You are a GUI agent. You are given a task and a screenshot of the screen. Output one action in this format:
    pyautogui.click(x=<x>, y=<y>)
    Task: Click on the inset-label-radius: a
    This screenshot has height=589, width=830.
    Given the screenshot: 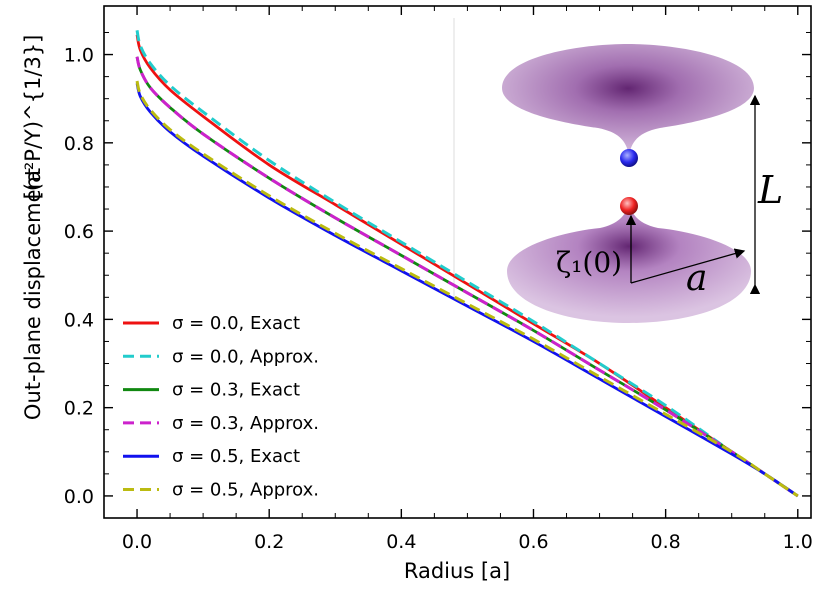 What is the action you would take?
    pyautogui.click(x=696, y=278)
    